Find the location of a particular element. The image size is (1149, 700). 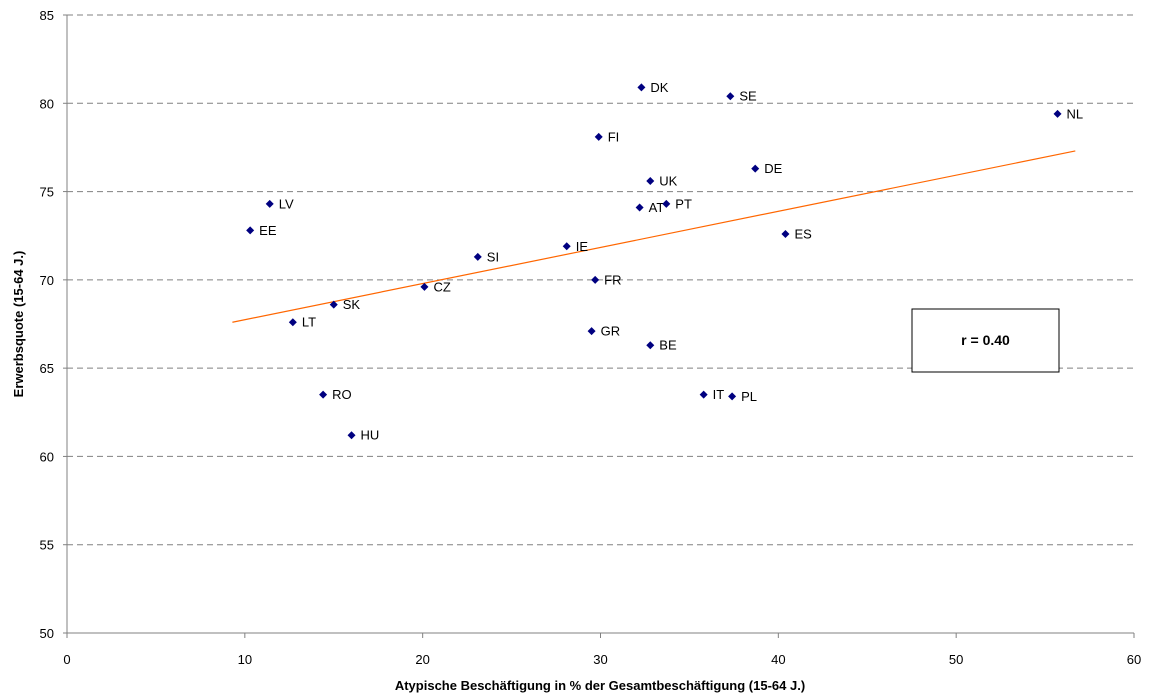

x-tick-label: 0 is located at coordinates (66, 659).